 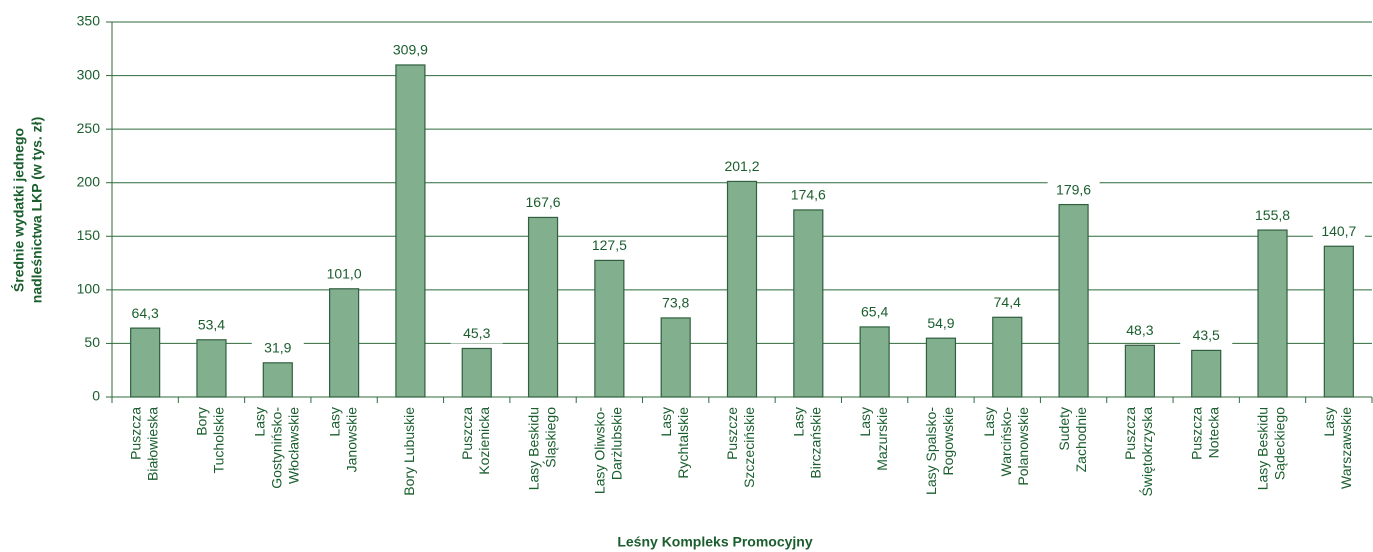 I want to click on y-tick-label: 350, so click(x=89, y=21).